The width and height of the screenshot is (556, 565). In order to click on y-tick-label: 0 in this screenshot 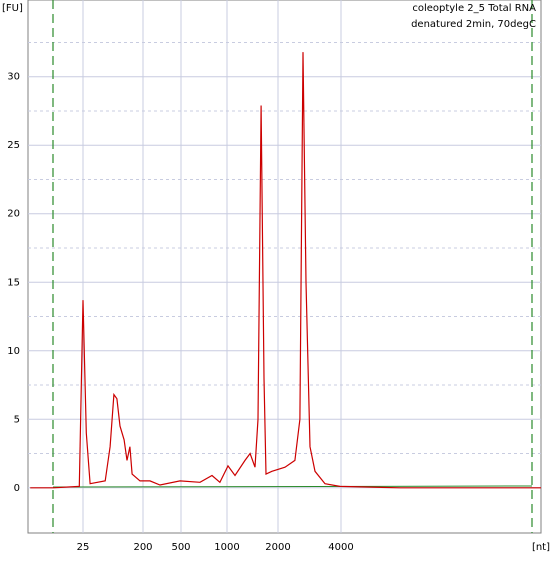, I will do `click(17, 488)`.